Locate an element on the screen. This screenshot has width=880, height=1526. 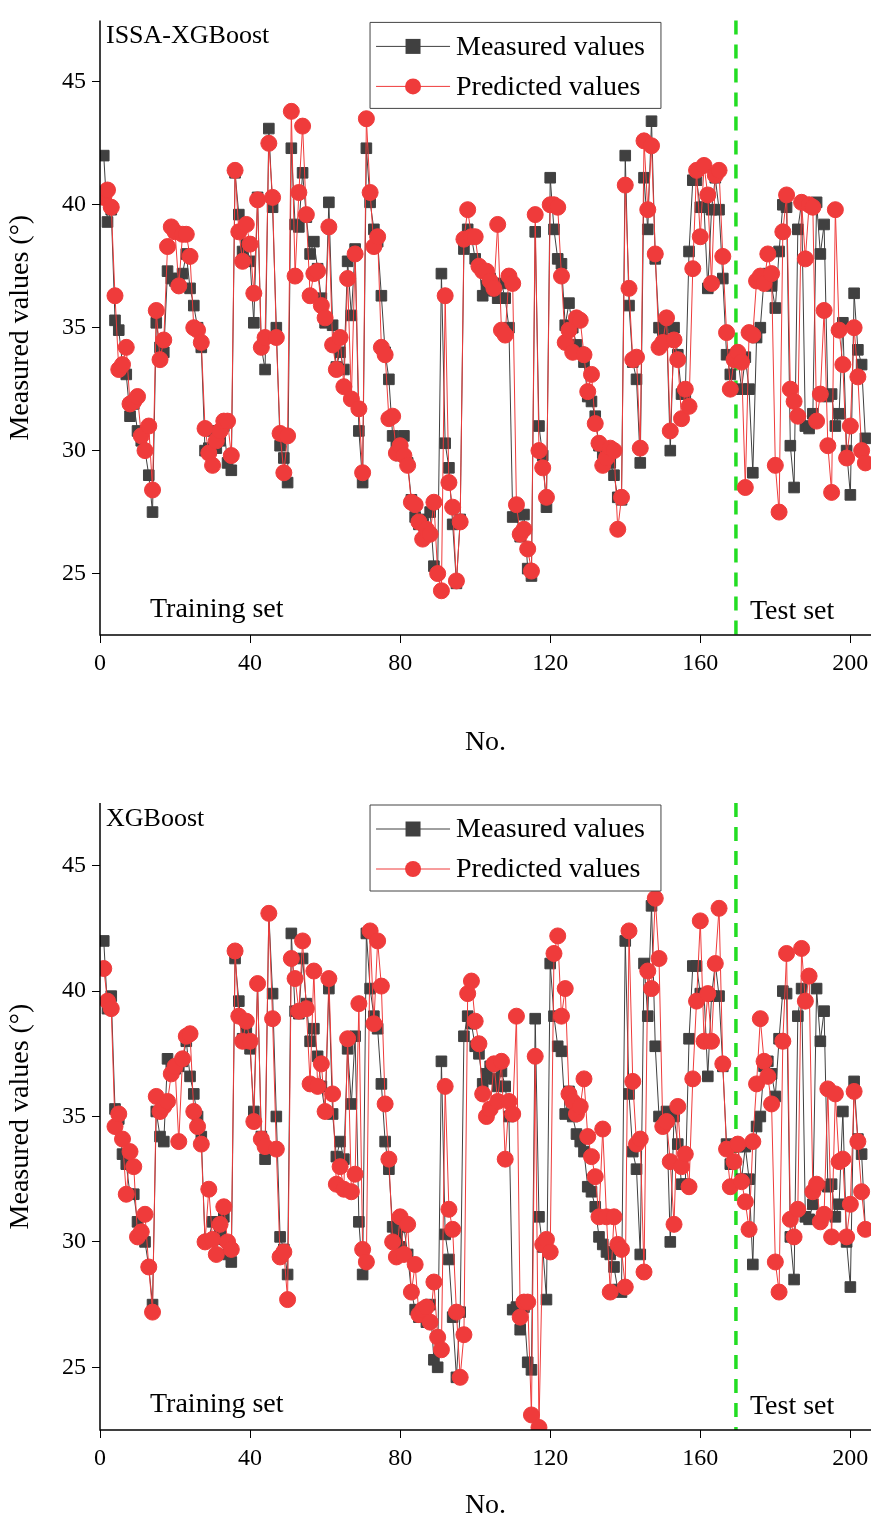
chart-title: ISSA-XGBoost is located at coordinates (188, 35).